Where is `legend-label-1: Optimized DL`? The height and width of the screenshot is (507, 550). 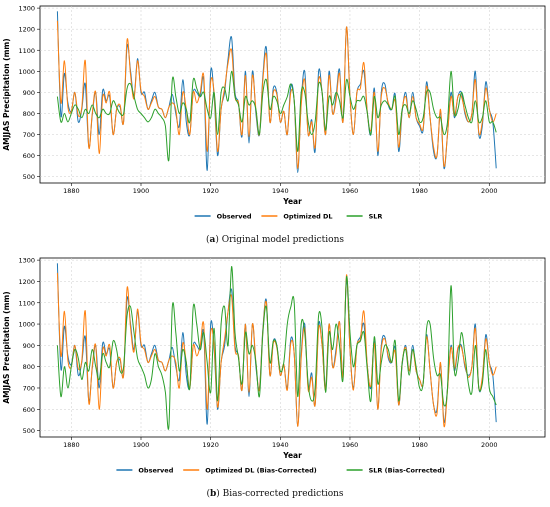 legend-label-1: Optimized DL is located at coordinates (307, 217).